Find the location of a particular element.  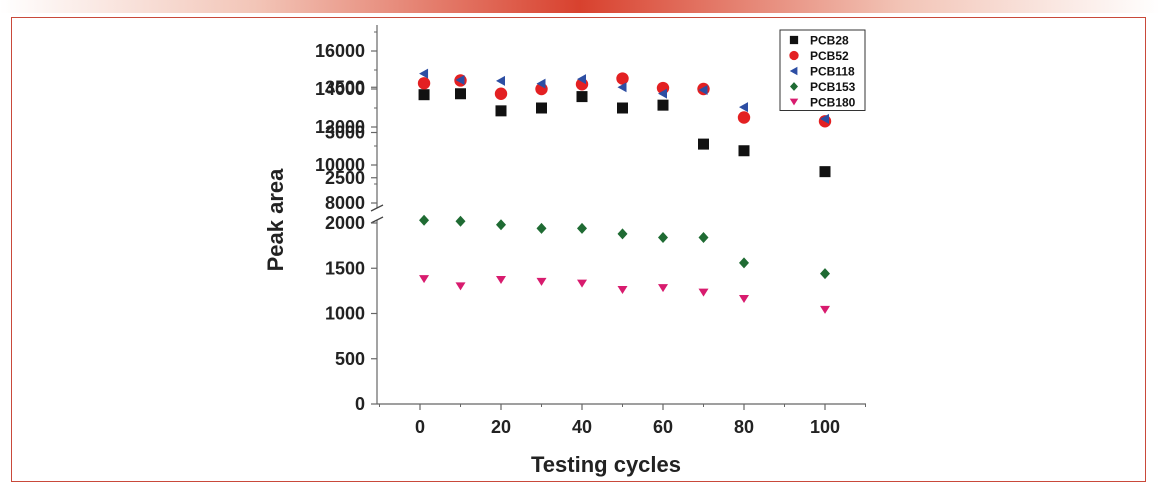

legend-label-pcb118: PCB118 is located at coordinates (832, 72).